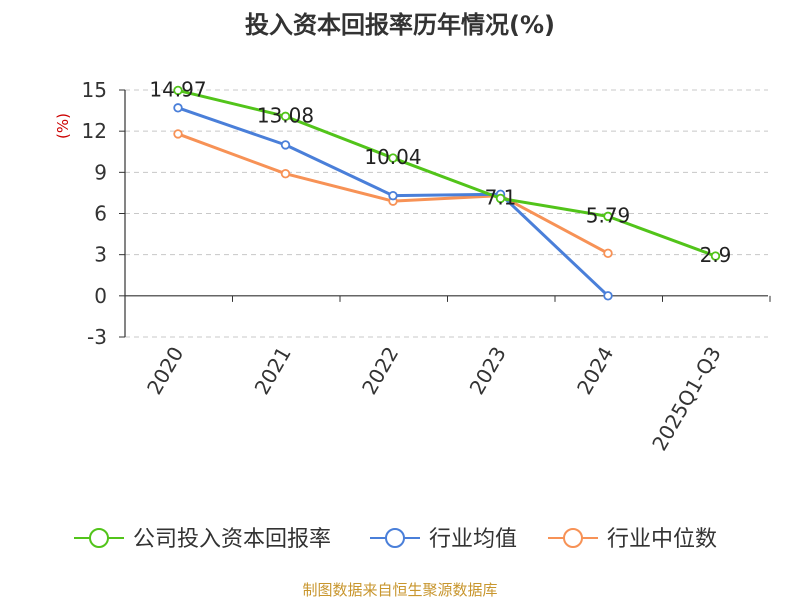  I want to click on data-label: 13.08, so click(285, 115).